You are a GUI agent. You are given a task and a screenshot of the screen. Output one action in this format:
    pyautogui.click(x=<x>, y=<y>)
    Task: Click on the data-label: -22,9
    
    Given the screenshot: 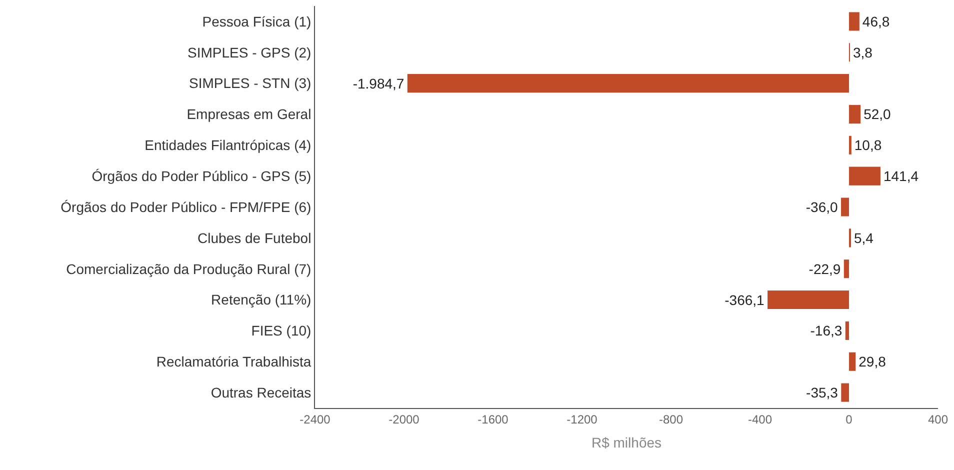 What is the action you would take?
    pyautogui.click(x=824, y=268)
    